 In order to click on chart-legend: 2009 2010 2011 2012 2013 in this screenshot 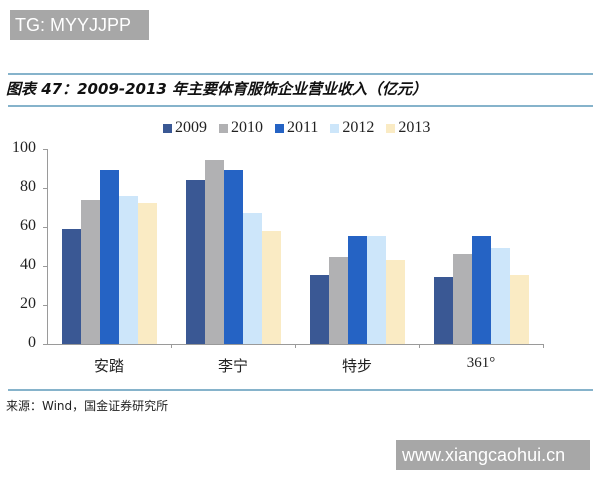, I will do `click(302, 128)`.